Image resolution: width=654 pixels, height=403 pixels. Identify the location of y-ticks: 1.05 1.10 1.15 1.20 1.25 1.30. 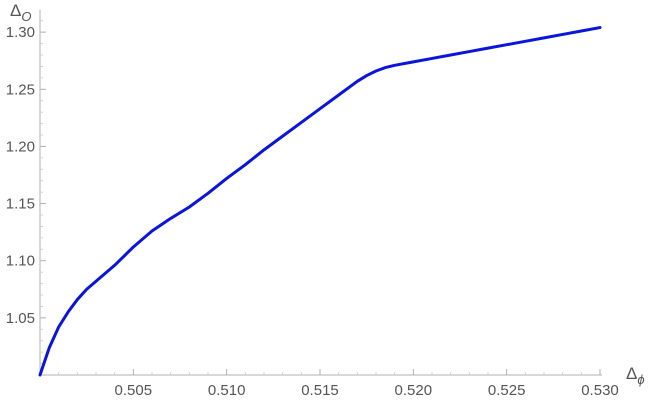
(26, 192).